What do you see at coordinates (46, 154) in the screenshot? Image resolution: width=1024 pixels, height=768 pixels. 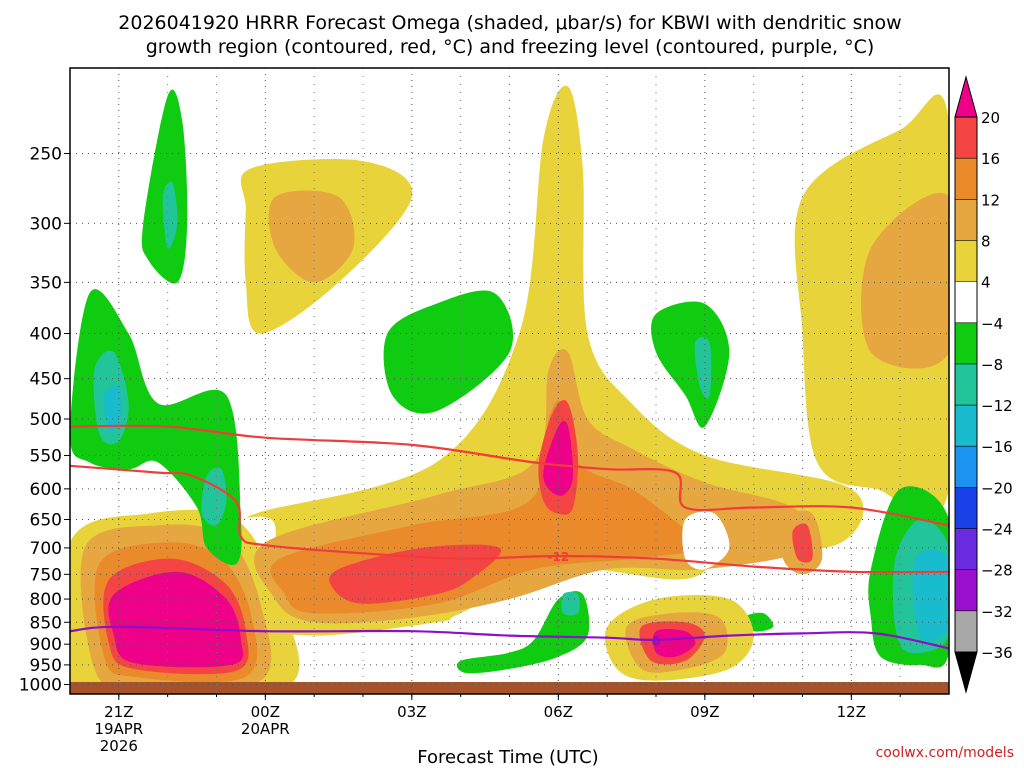 I see `y-tick-label: 250` at bounding box center [46, 154].